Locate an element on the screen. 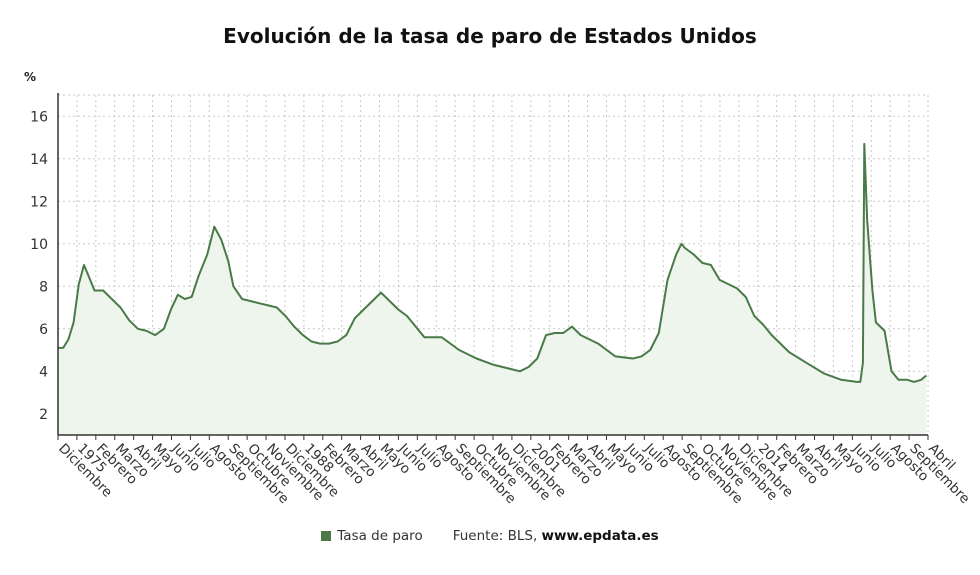  chart-footer: Tasa de paro Fuente: BLS, www.epdata.es is located at coordinates (490, 536).